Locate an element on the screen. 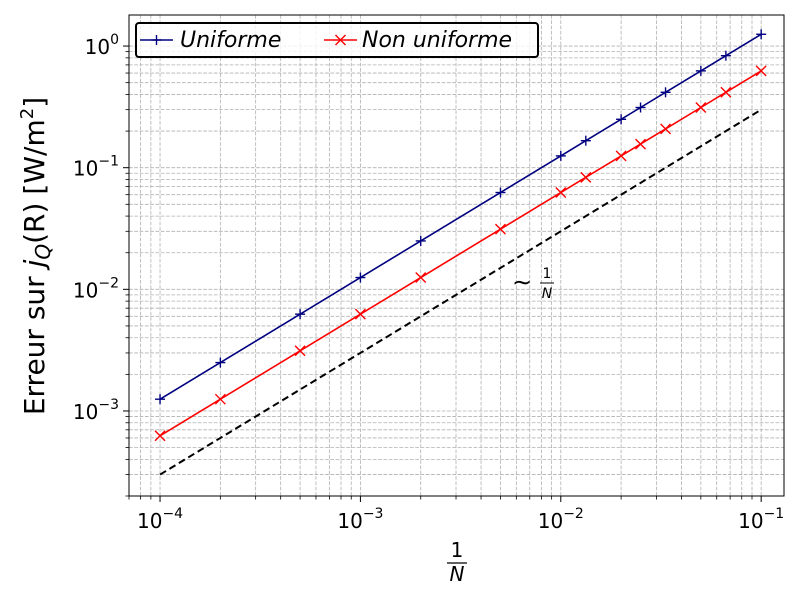  legend-label-uniforme: Uniforme is located at coordinates (230, 40).